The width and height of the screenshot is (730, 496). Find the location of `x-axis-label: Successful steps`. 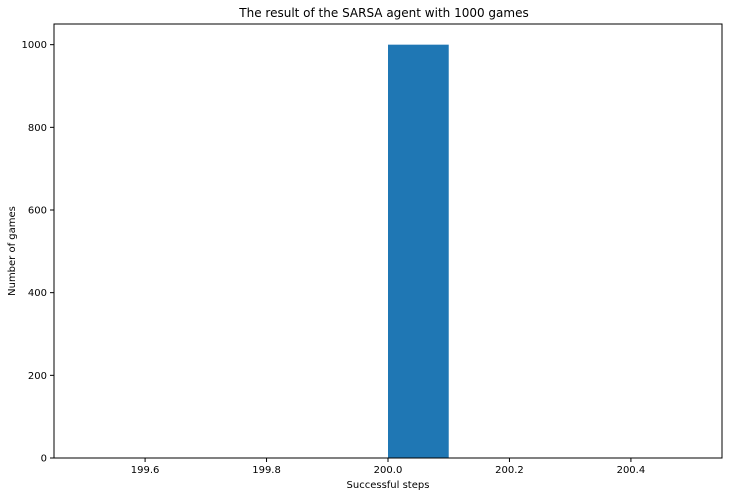

x-axis-label: Successful steps is located at coordinates (388, 485).